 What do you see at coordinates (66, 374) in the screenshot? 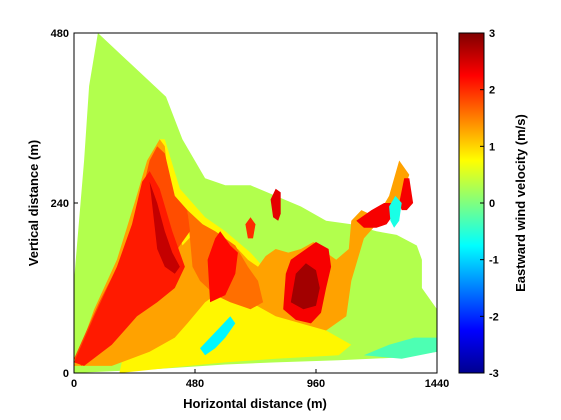
I see `y-tick-label-0: 0` at bounding box center [66, 374].